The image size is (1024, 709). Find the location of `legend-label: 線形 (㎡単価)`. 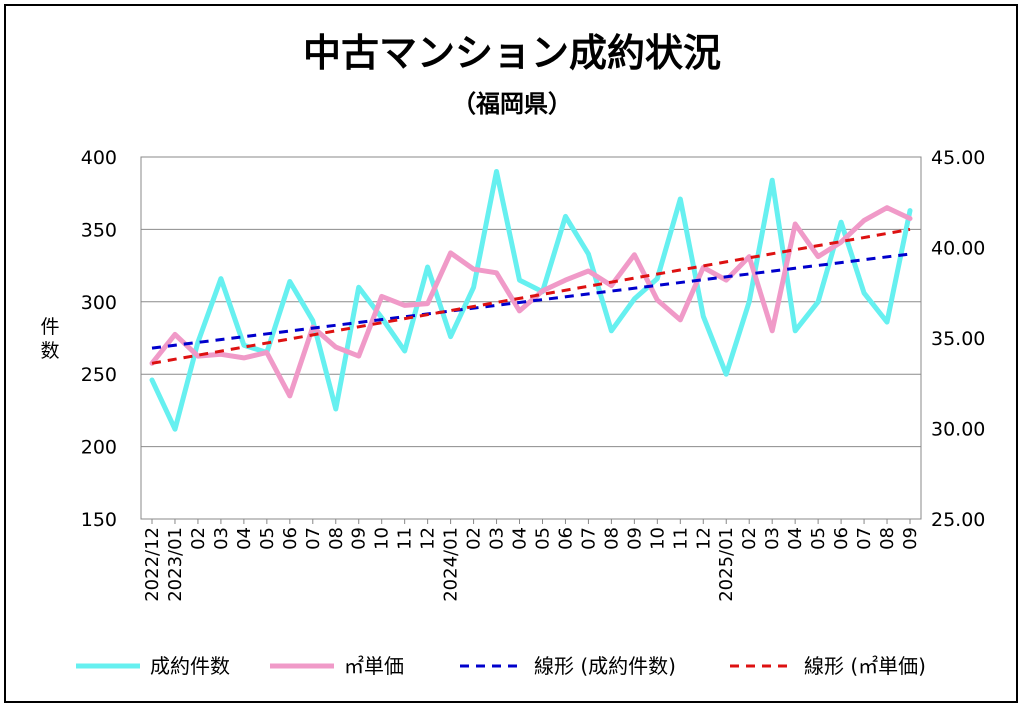

legend-label: 線形 (㎡単価) is located at coordinates (865, 666).